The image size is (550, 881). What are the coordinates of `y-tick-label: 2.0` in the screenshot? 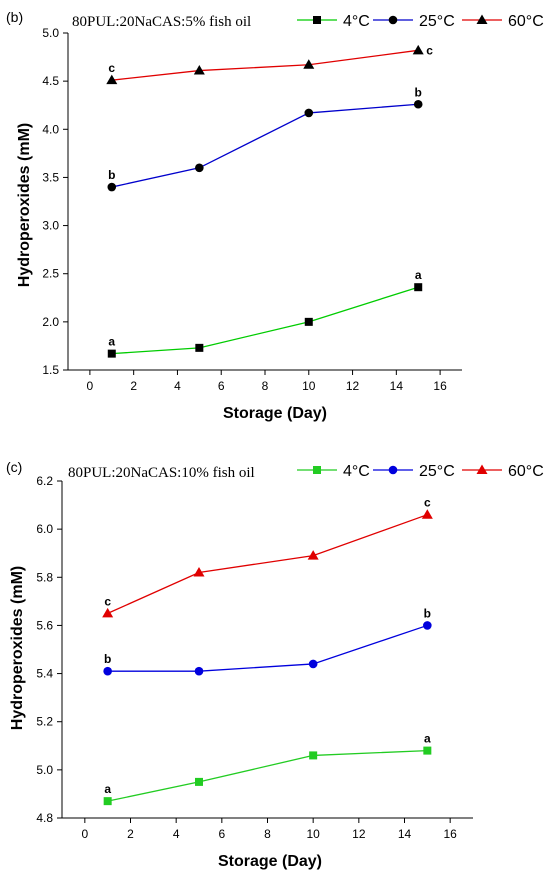 It's located at (50, 322).